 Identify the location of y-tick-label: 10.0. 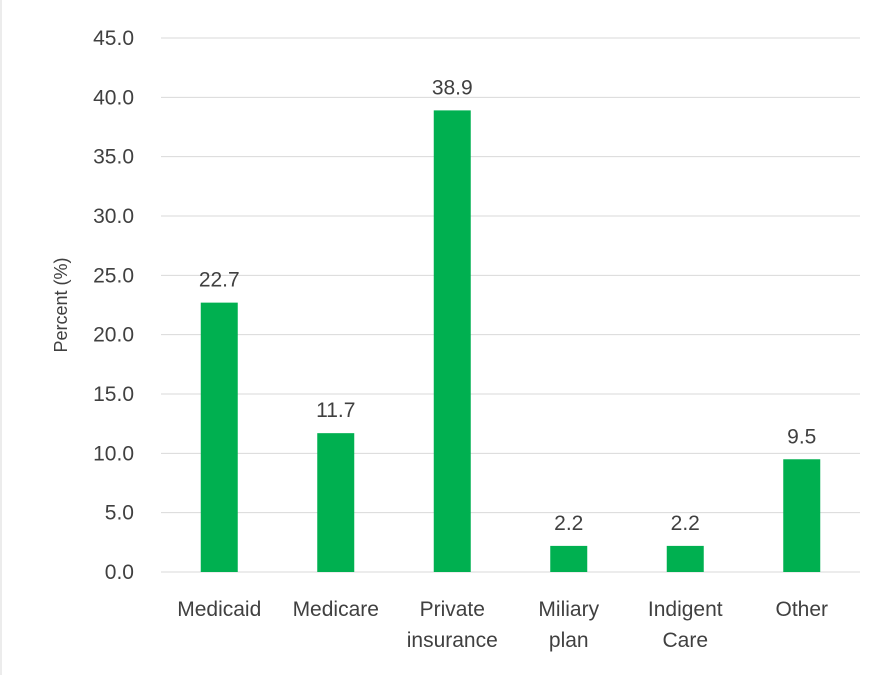
(113, 453).